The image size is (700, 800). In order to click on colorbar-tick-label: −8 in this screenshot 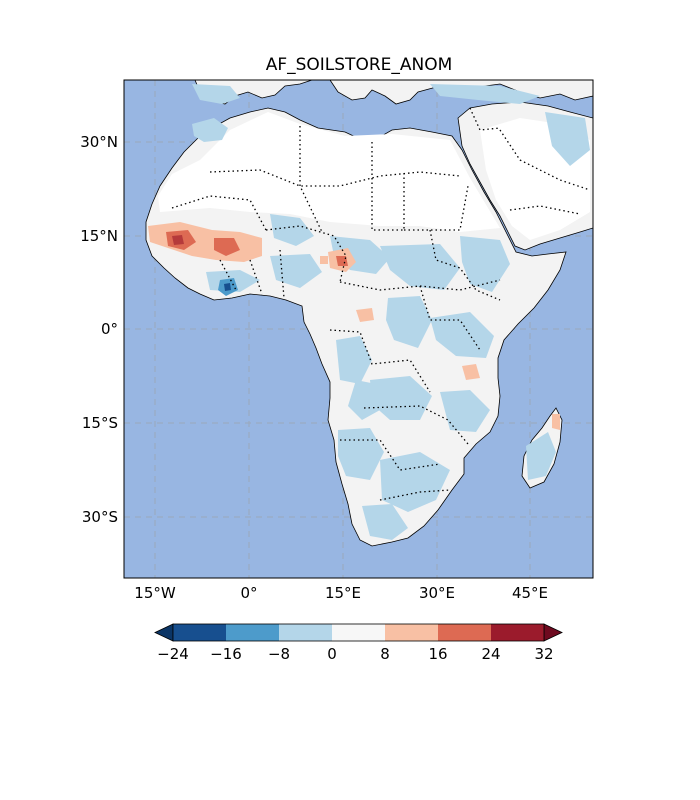, I will do `click(279, 654)`.